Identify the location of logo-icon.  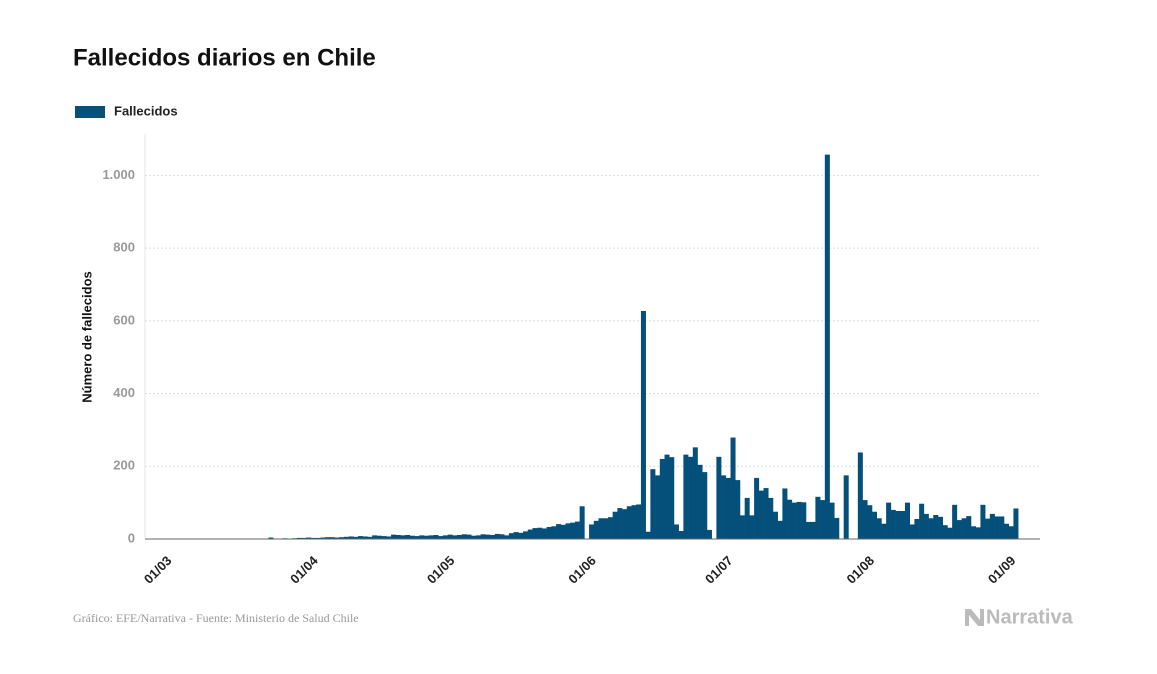
(974, 617).